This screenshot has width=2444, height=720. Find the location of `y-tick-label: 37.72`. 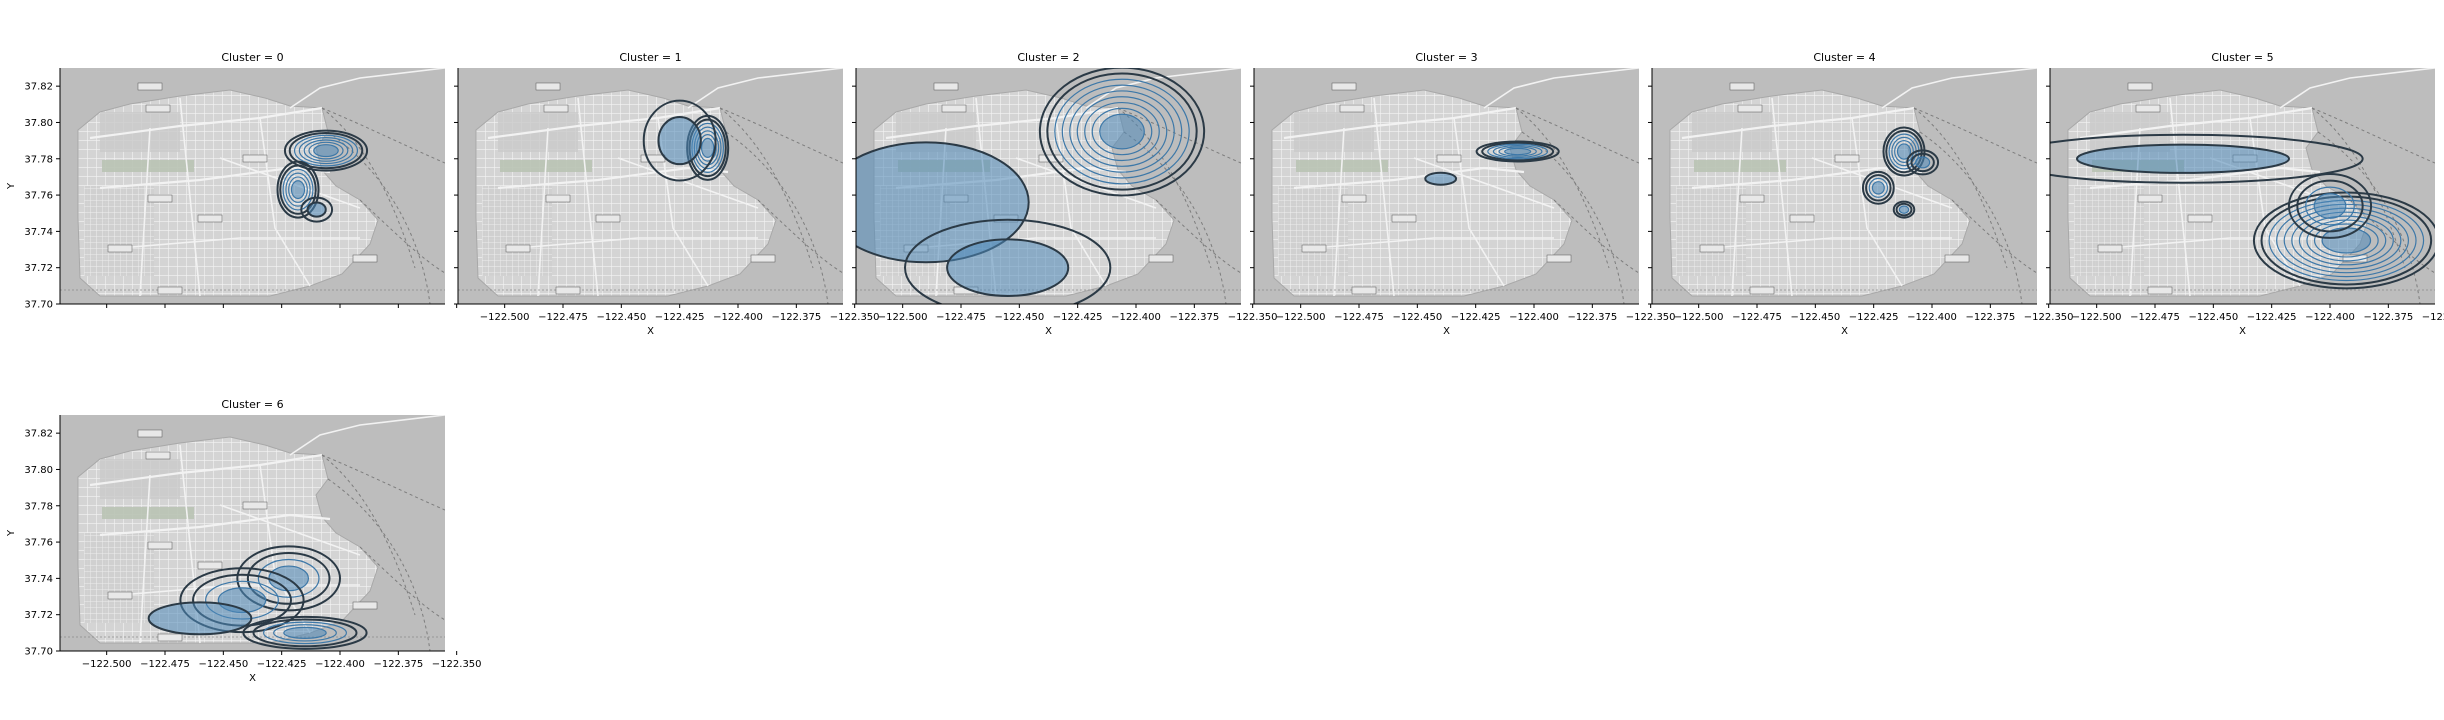

y-tick-label: 37.72 is located at coordinates (38, 268).